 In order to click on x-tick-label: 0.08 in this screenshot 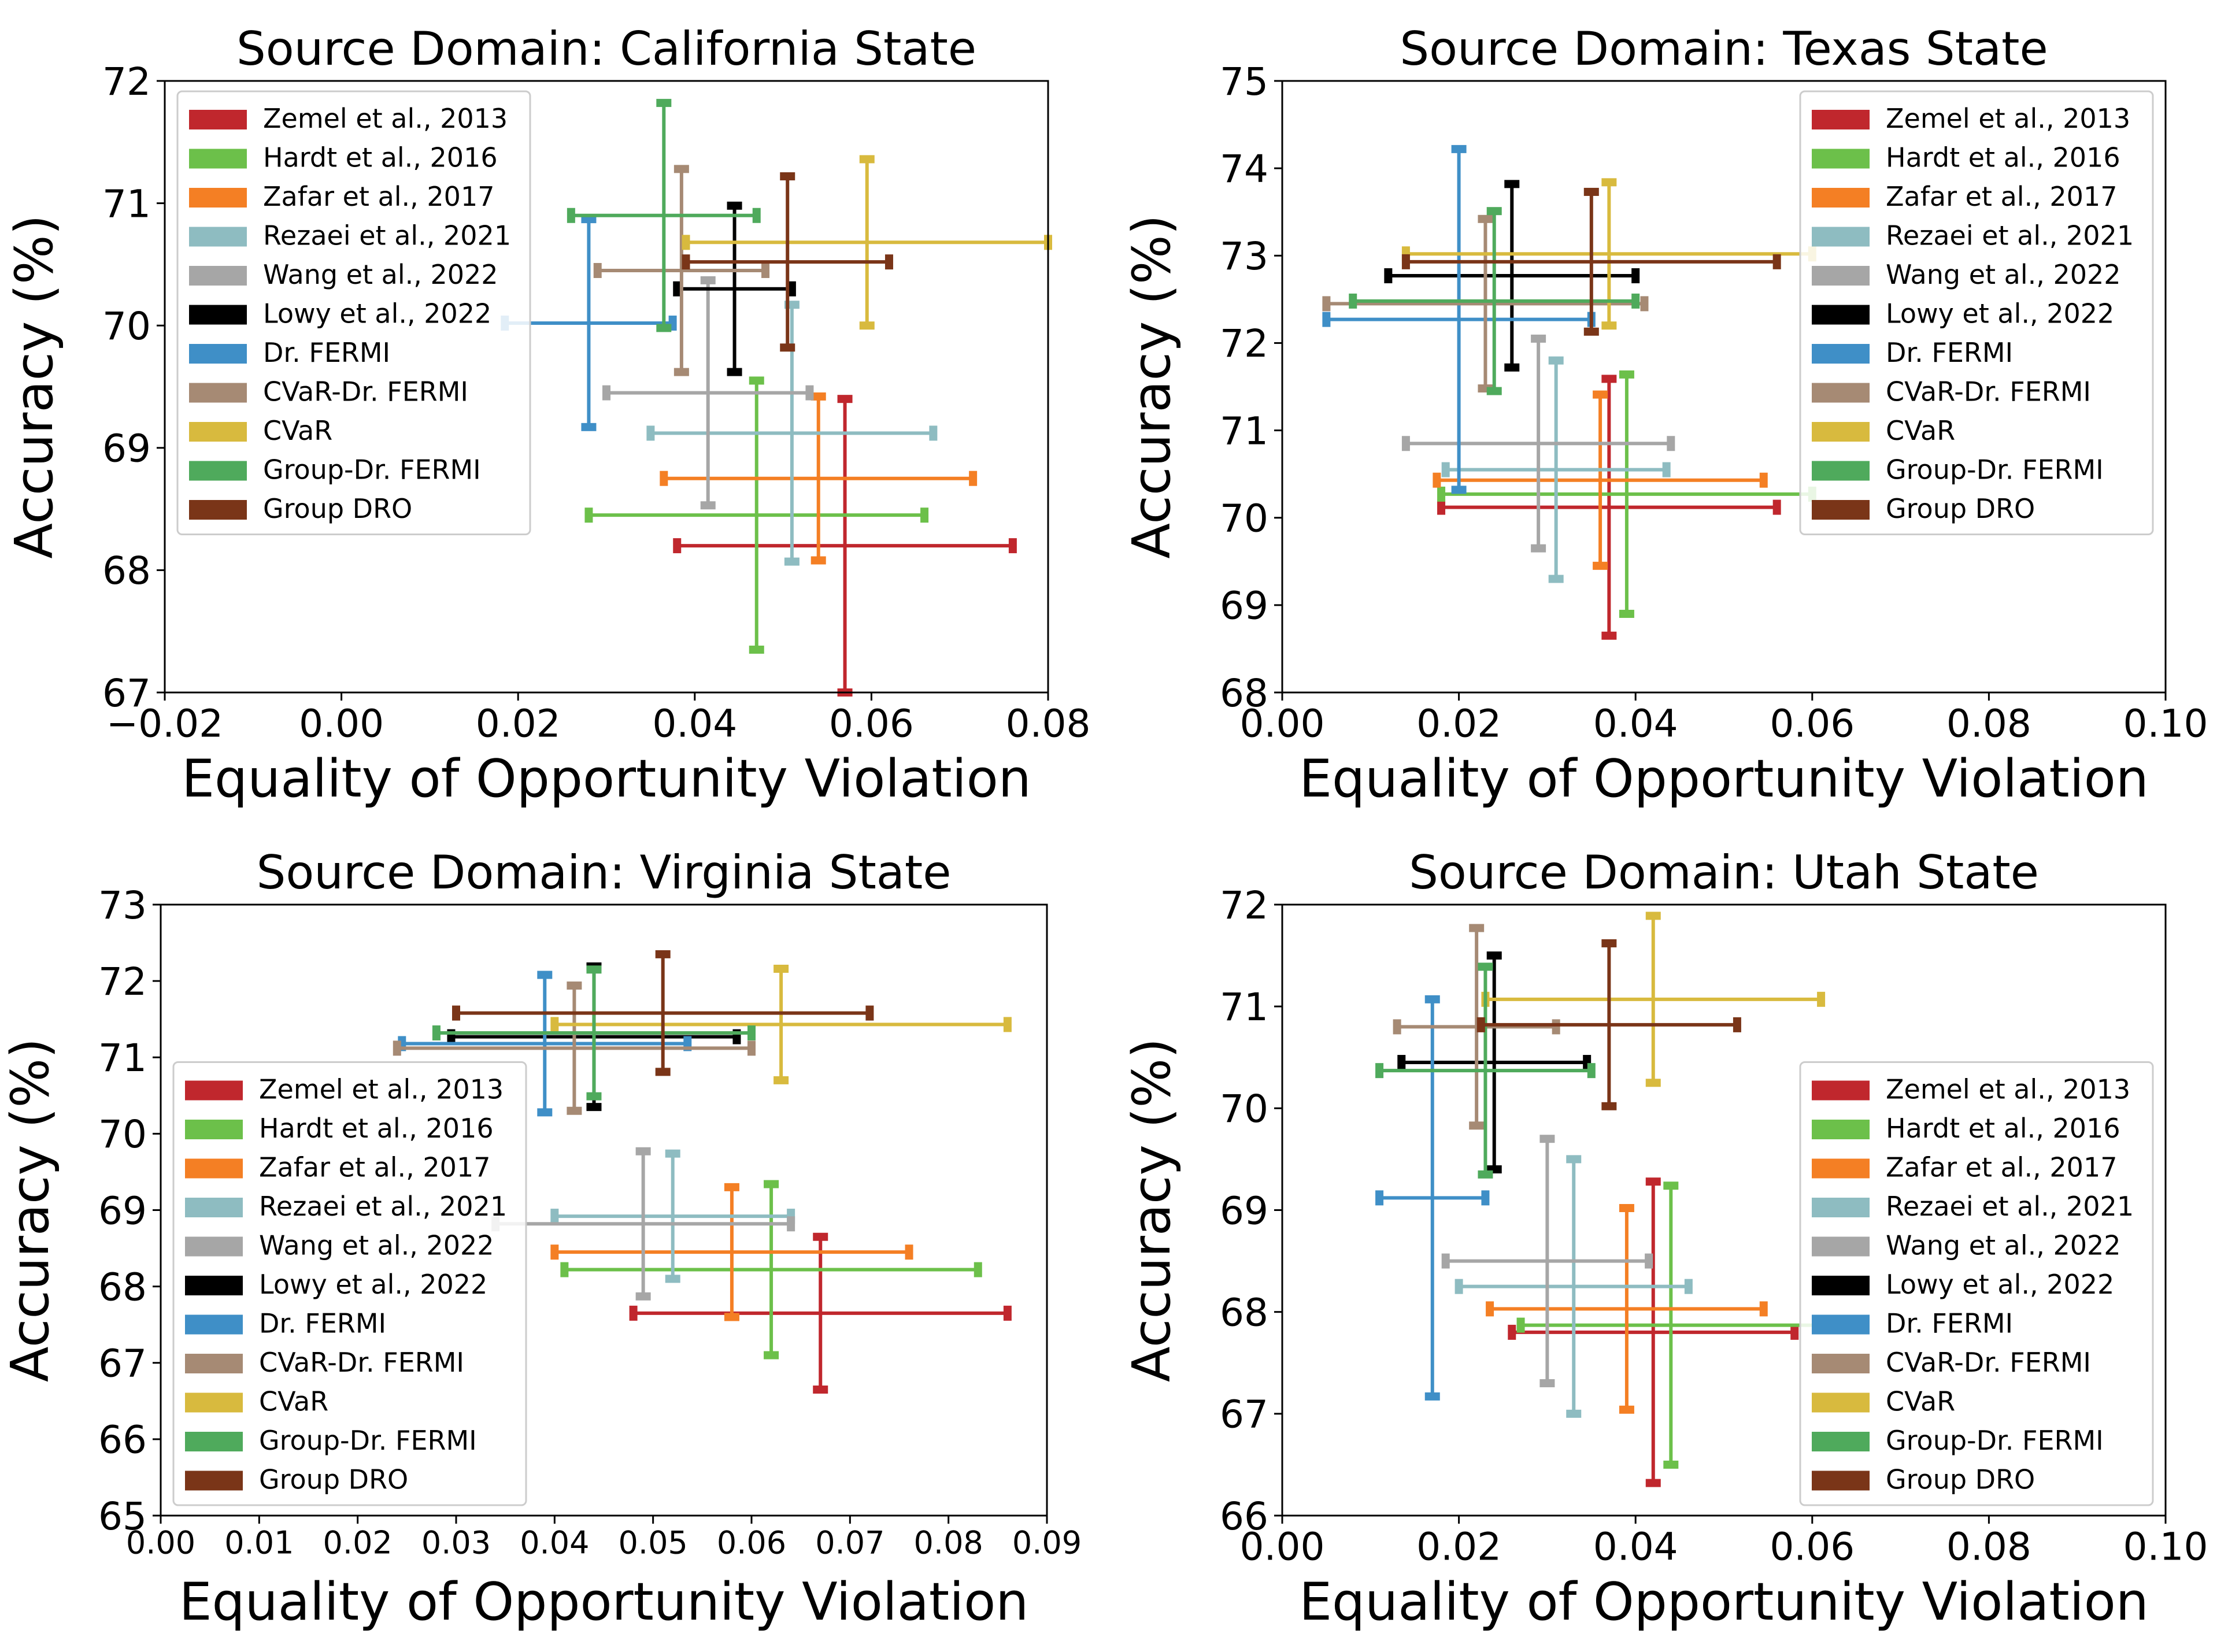, I will do `click(1988, 1547)`.